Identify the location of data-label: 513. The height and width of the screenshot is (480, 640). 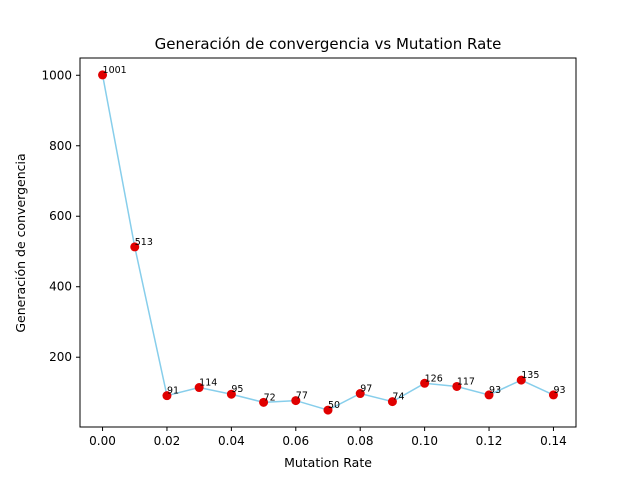
(144, 242).